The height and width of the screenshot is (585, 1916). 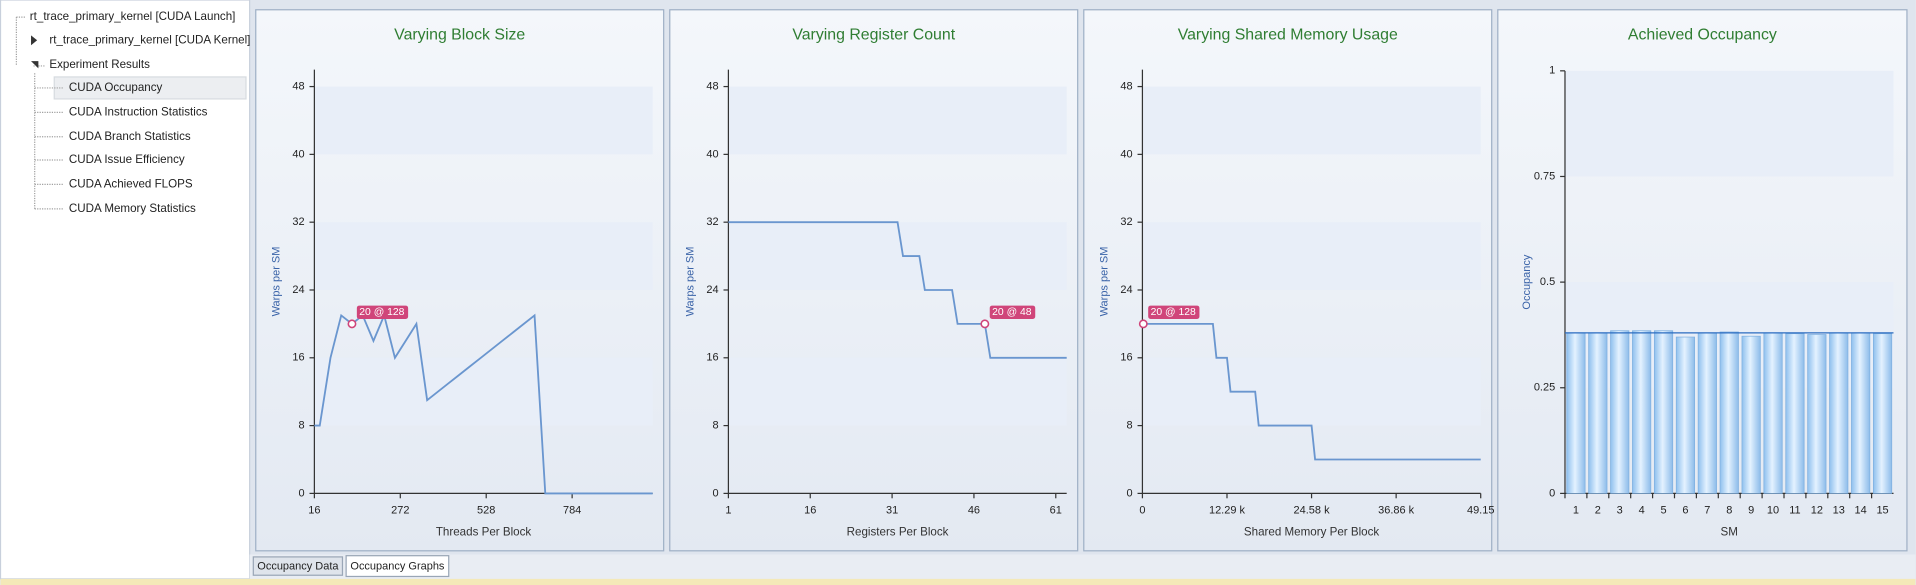 What do you see at coordinates (1729, 510) in the screenshot?
I see `x-tick-label: 8` at bounding box center [1729, 510].